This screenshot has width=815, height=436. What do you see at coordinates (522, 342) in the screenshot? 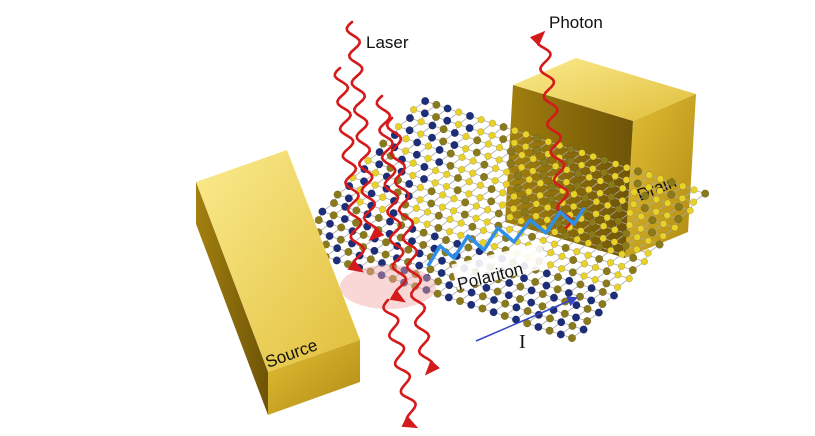
I see `current-label: I` at bounding box center [522, 342].